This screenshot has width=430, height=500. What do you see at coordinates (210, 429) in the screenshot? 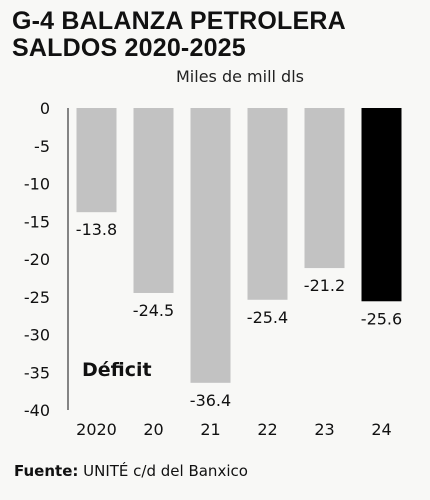
I see `x-tick-label: 21` at bounding box center [210, 429].